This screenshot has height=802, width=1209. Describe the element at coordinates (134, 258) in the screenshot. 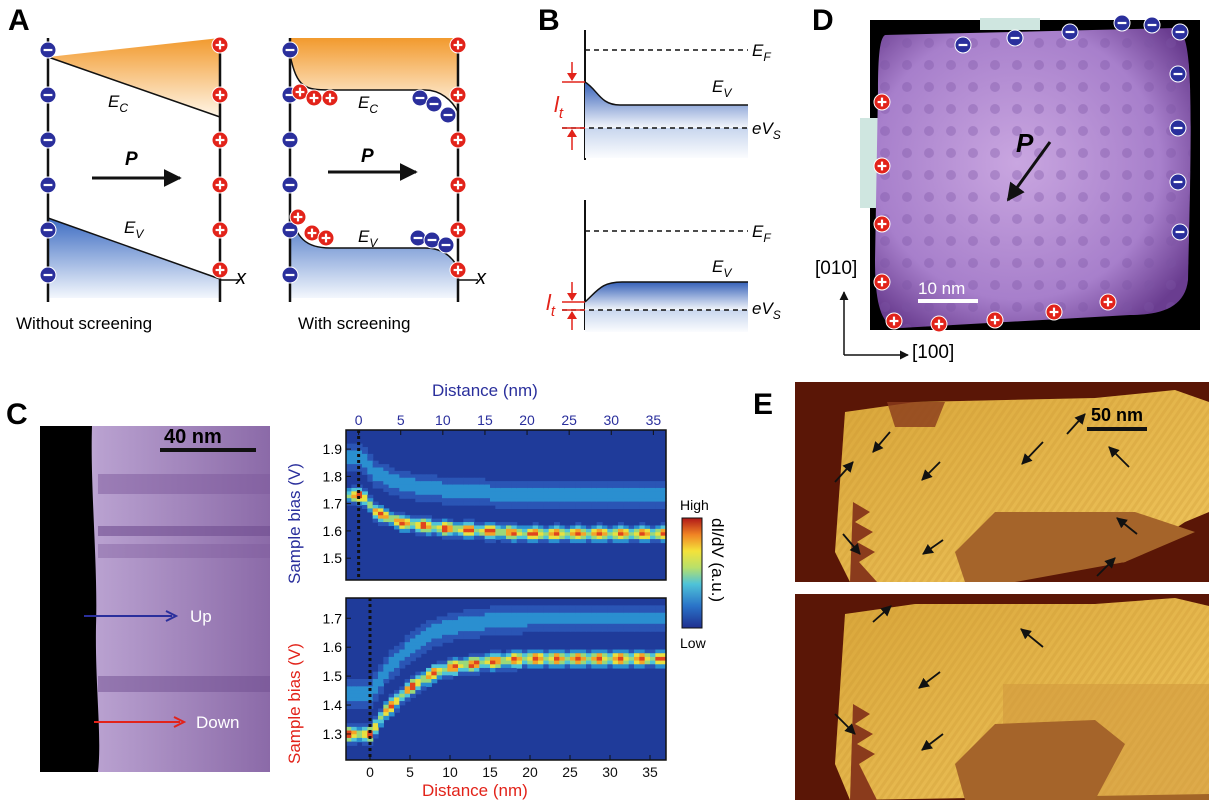

I see `valence-band-fill-left` at that location.